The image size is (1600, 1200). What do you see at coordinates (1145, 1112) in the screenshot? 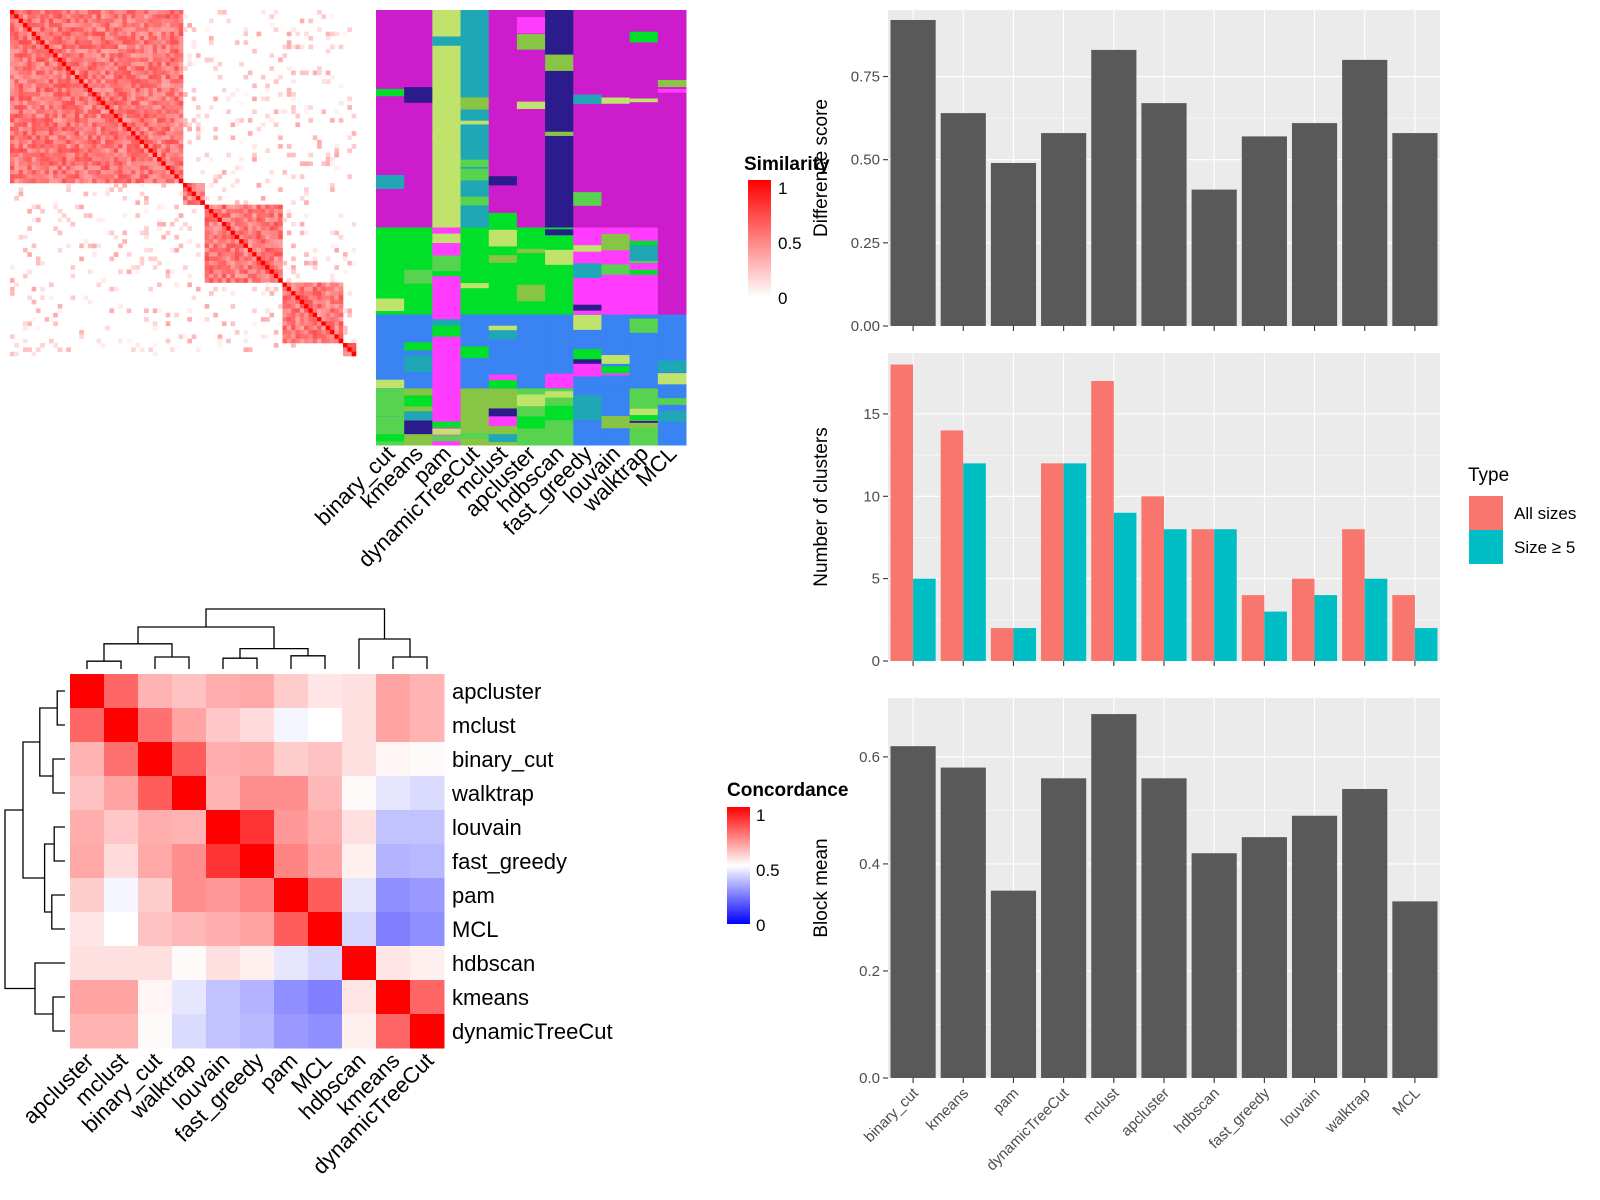
I see `x-tick-label: apcluster` at bounding box center [1145, 1112].